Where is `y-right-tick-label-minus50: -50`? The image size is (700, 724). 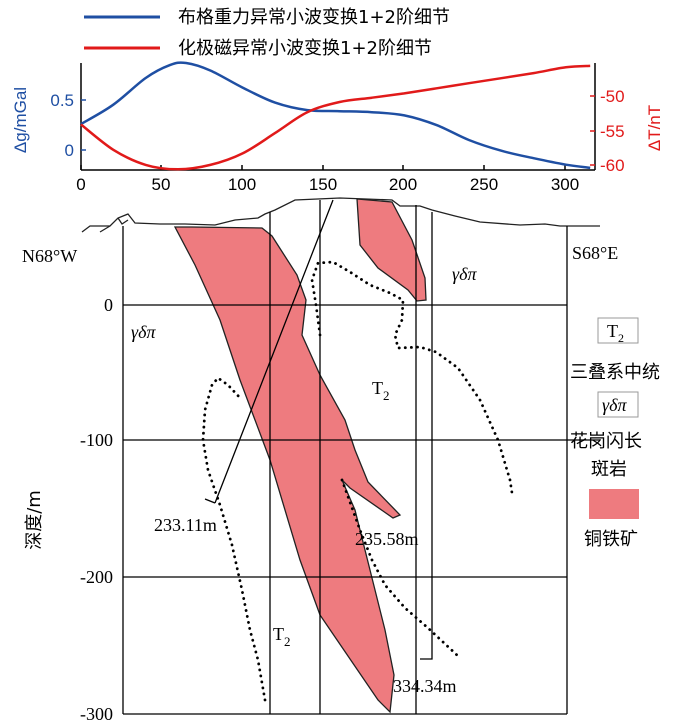
y-right-tick-label-minus50: -50 is located at coordinates (612, 96).